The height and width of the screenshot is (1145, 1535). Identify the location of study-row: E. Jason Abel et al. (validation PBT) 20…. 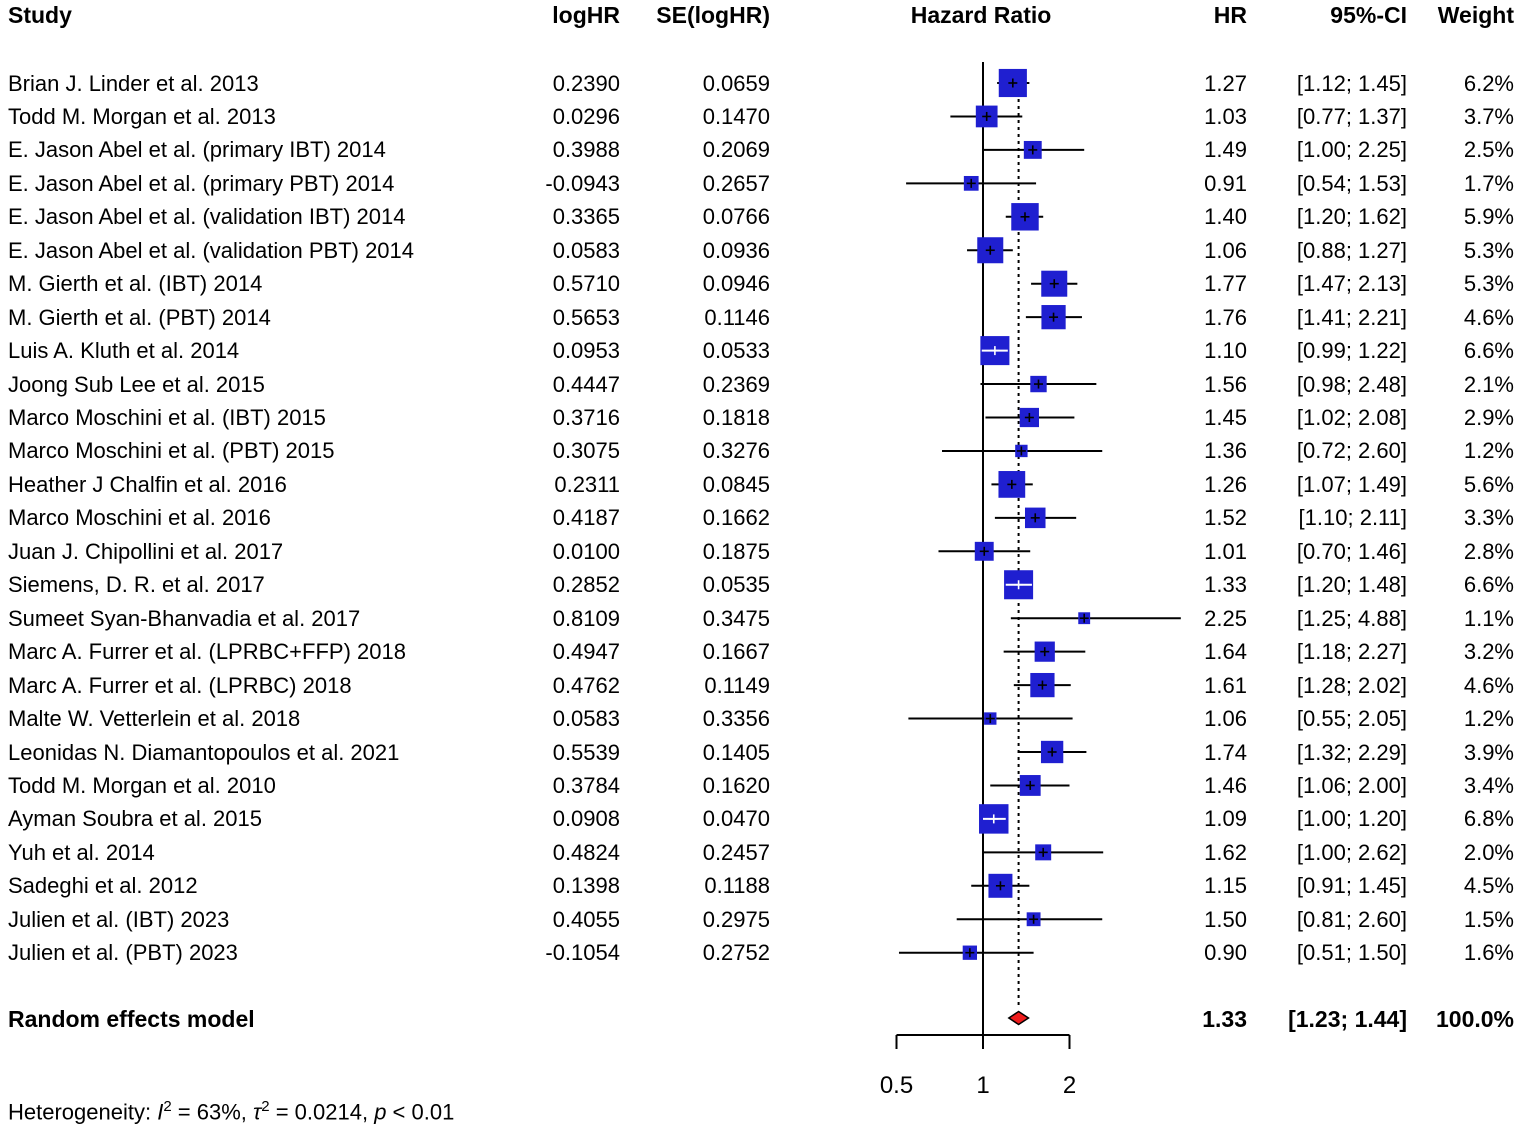
(767, 250).